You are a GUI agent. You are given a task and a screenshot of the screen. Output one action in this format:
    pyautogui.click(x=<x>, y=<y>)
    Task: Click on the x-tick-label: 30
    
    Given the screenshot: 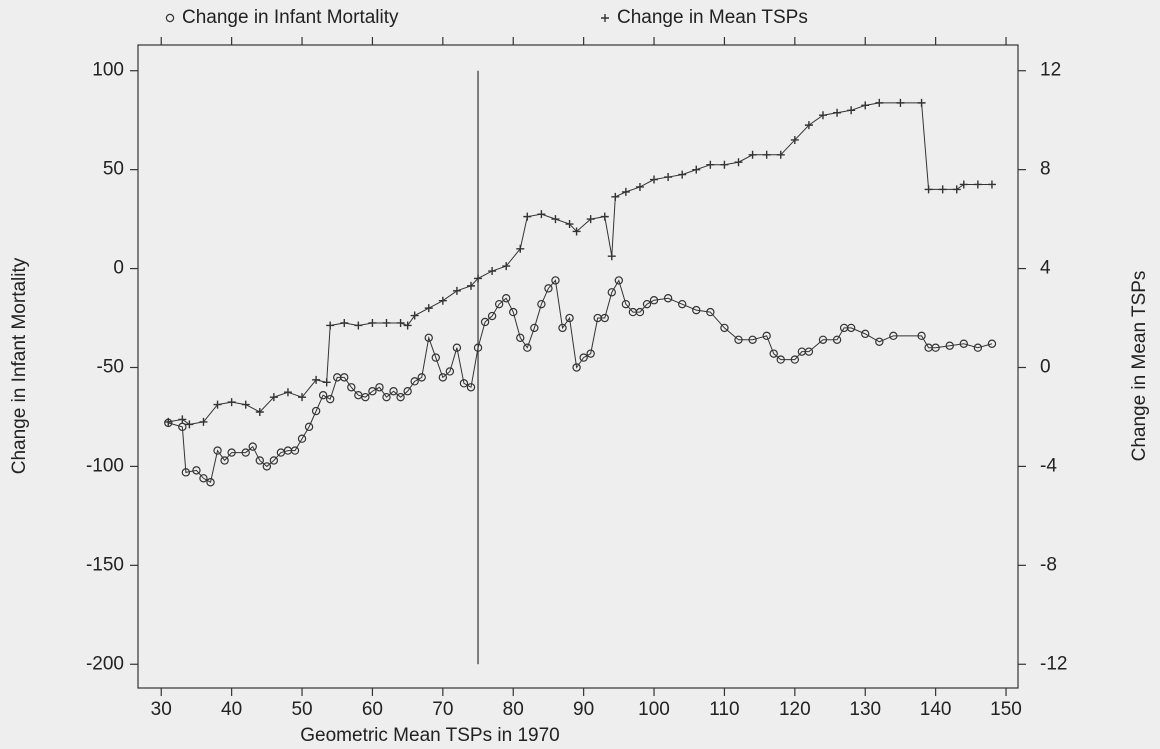 What is the action you would take?
    pyautogui.click(x=161, y=709)
    